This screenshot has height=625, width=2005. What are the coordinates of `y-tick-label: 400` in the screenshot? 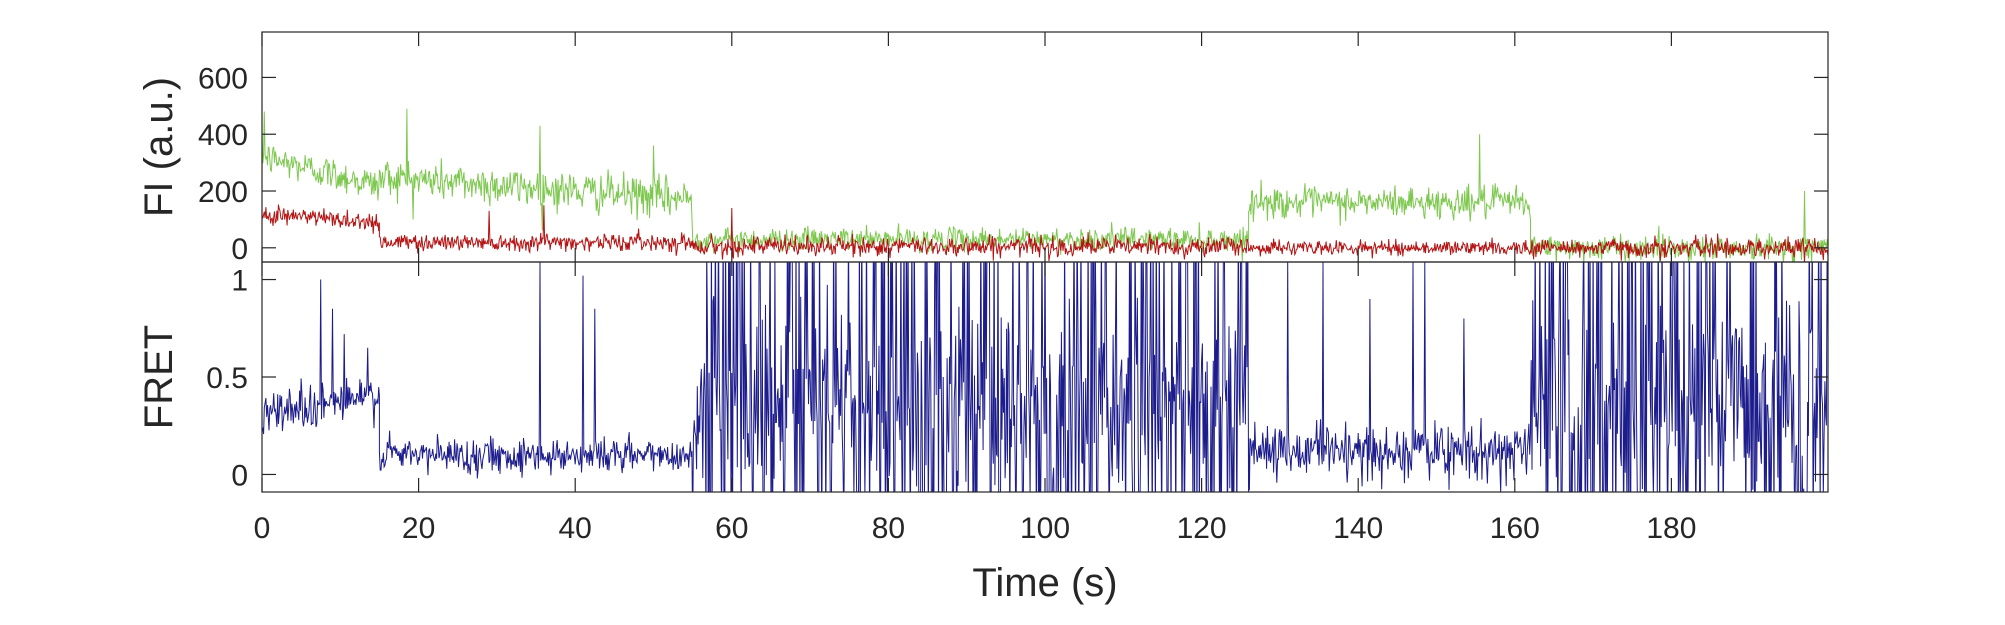 It's located at (223, 135).